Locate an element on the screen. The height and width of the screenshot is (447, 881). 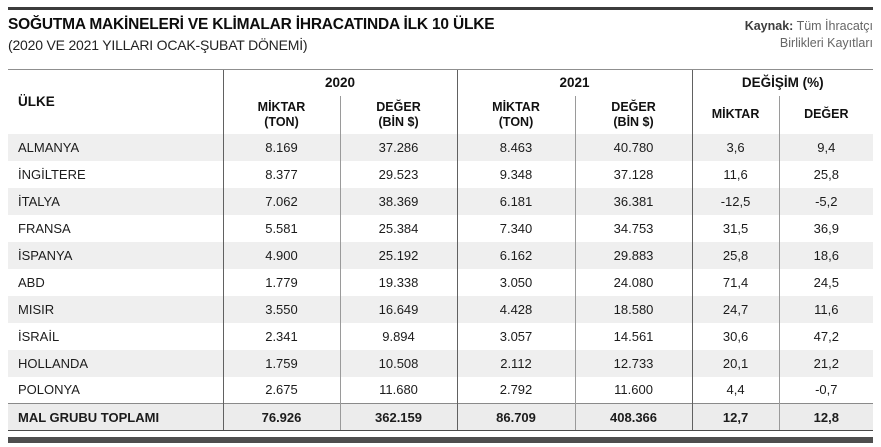
value-2021-cell: 40.780 is located at coordinates (633, 147).